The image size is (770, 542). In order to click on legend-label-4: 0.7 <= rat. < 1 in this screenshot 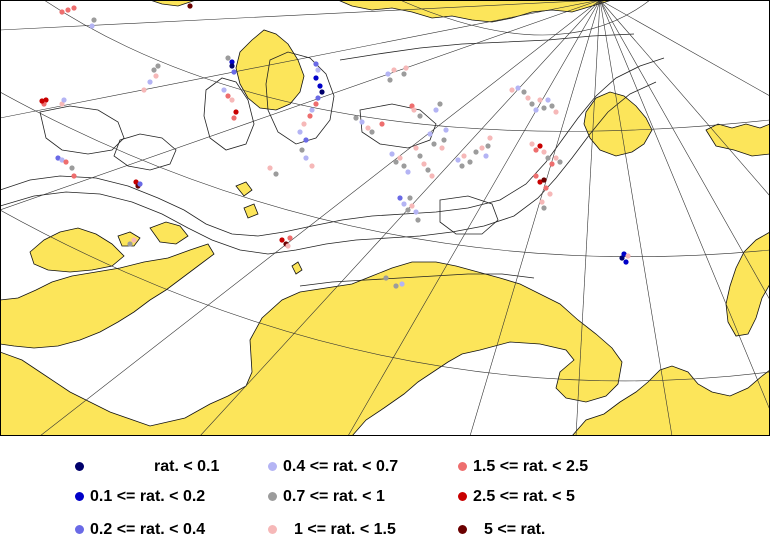, I will do `click(334, 496)`.